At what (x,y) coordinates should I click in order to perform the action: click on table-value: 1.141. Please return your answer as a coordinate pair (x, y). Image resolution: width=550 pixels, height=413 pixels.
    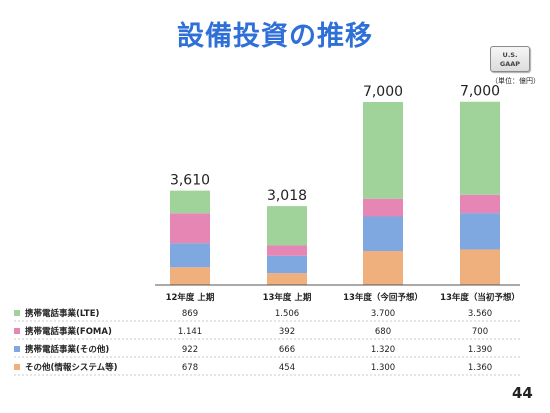
    Looking at the image, I should click on (190, 332).